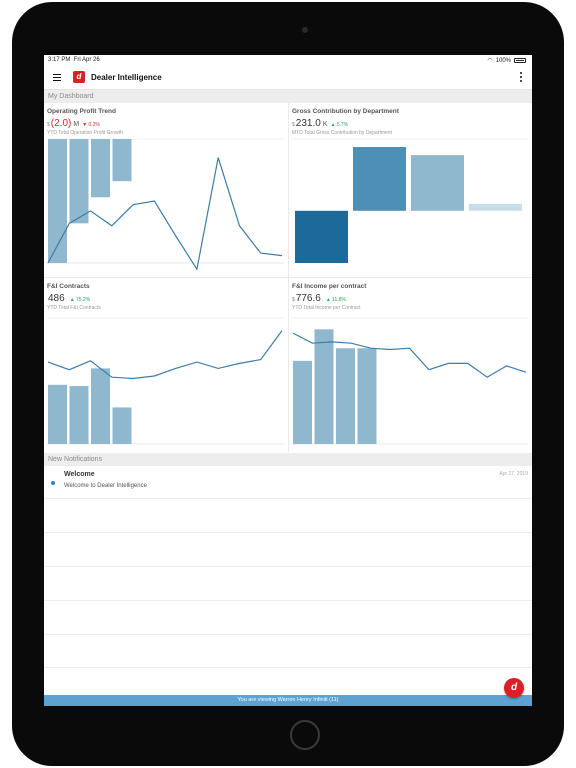 The width and height of the screenshot is (576, 768). Describe the element at coordinates (288, 277) in the screenshot. I see `tile-divider-horizontal` at that location.